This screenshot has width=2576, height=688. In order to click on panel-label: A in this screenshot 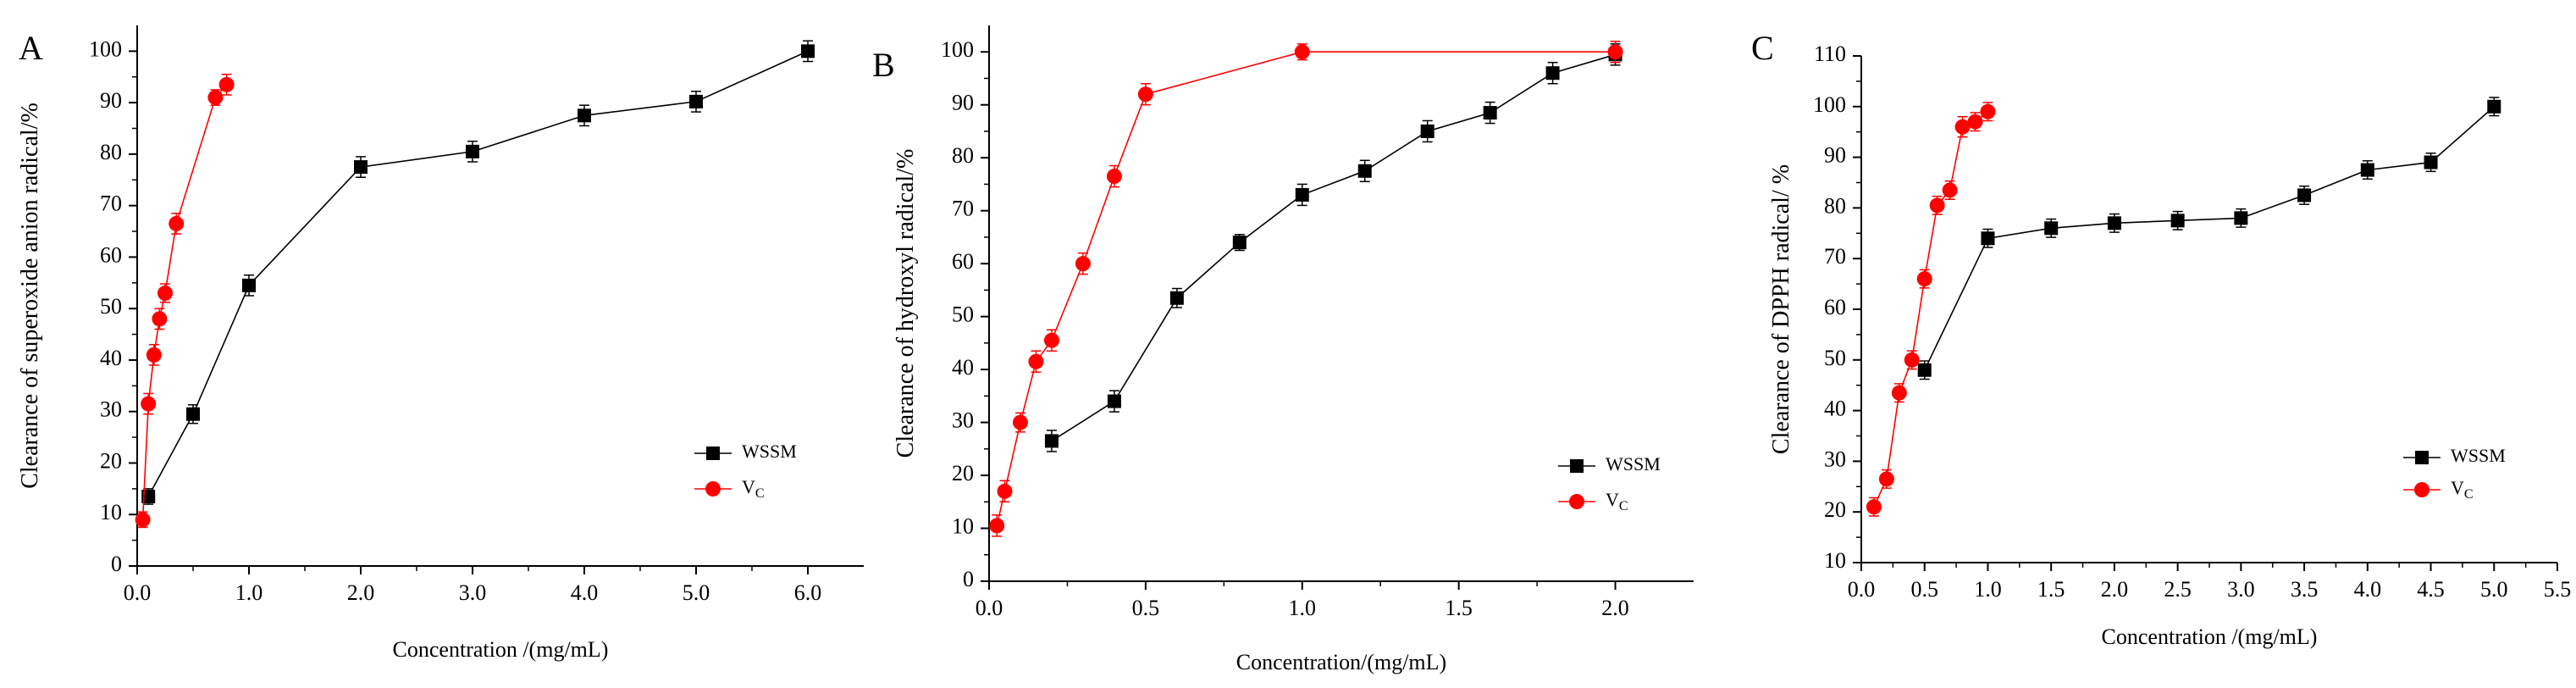, I will do `click(31, 48)`.